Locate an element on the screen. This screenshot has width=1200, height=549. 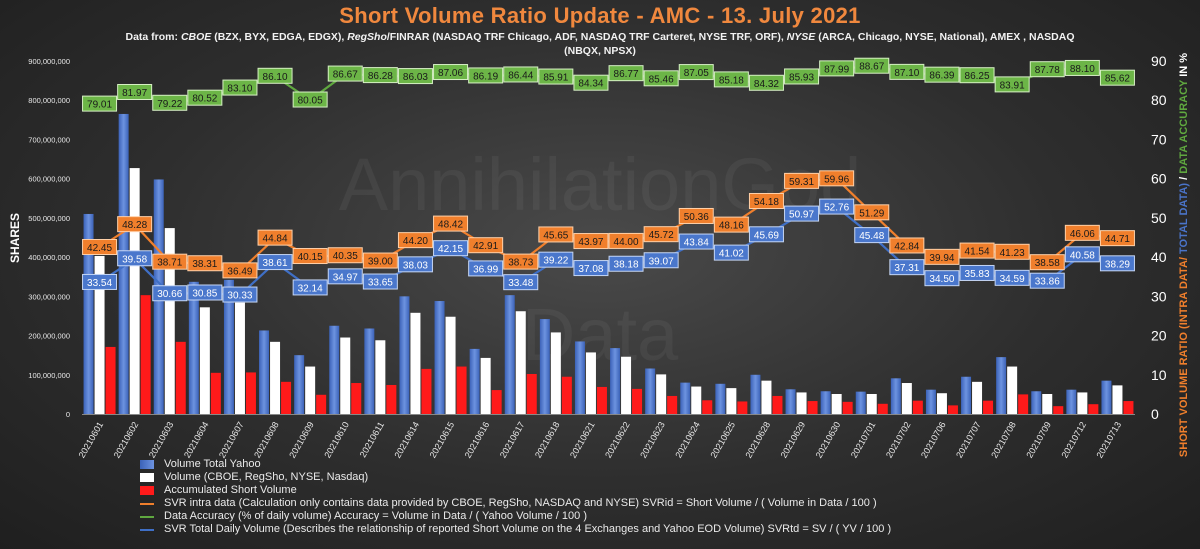
data-label-svr-intra-20210622: 44.00 is located at coordinates (626, 242).